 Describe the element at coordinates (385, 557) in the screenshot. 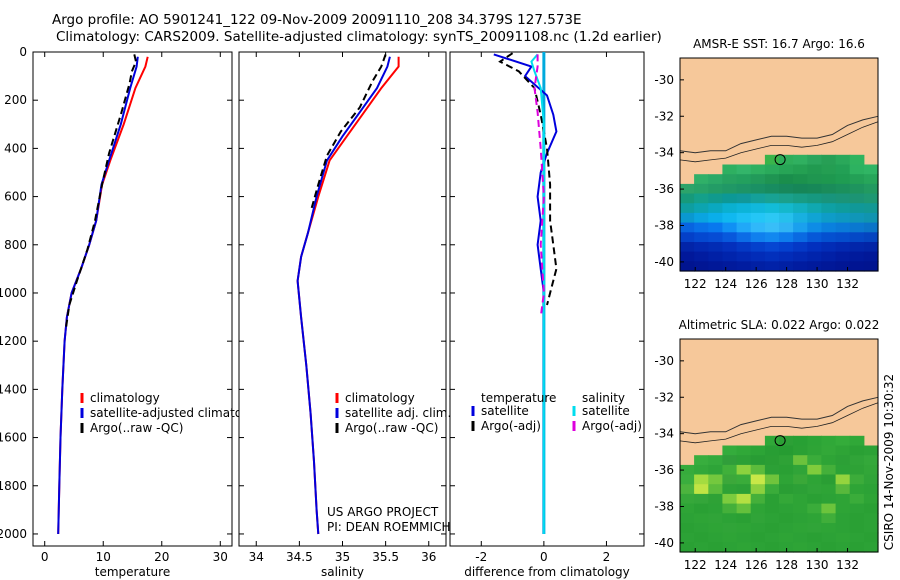

I see `salinity-xtick-label: 35.5` at that location.